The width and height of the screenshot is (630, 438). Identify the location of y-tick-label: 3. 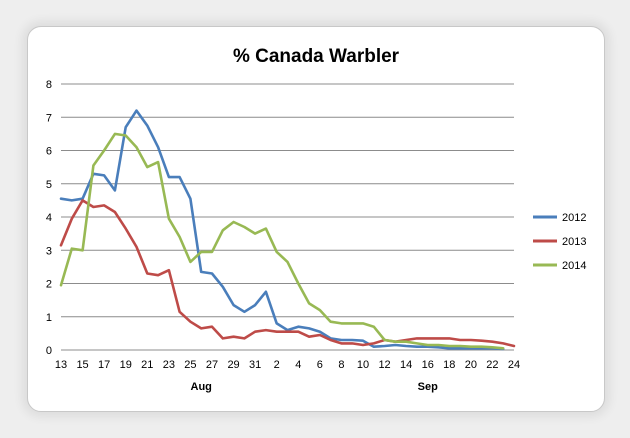
(49, 251).